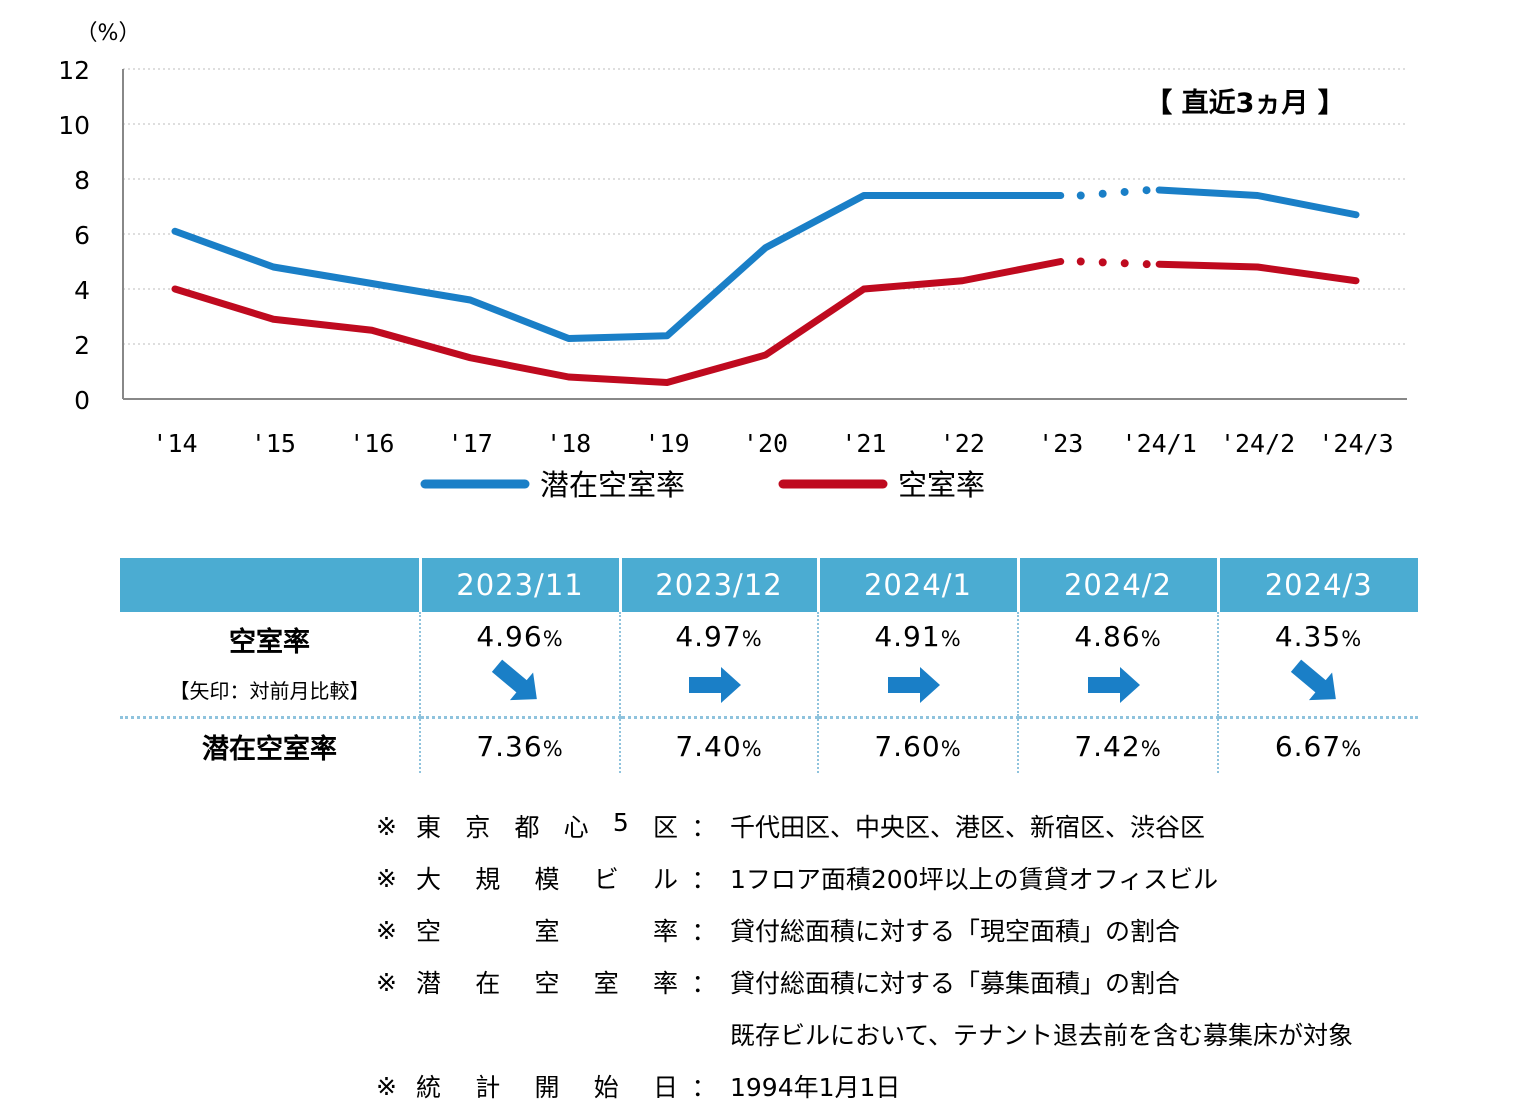 Image resolution: width=1540 pixels, height=1120 pixels. I want to click on recent-3-months-annotation: 【 直近3ヵ月 】, so click(1245, 103).